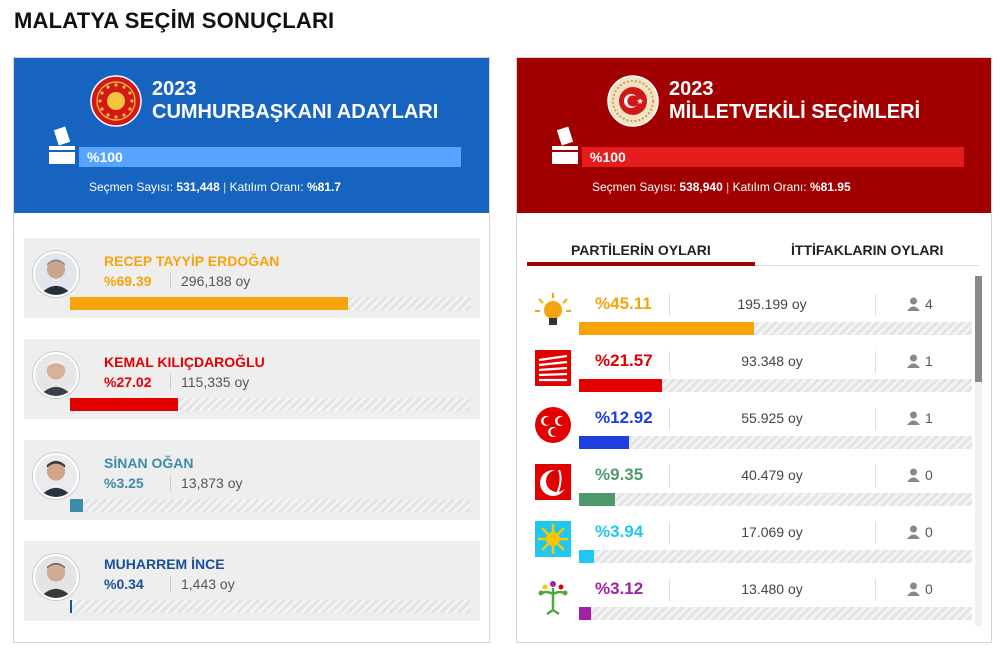 The height and width of the screenshot is (655, 1000). Describe the element at coordinates (184, 362) in the screenshot. I see `candidate-name: KEMAL KILIÇDAROĞLU` at that location.